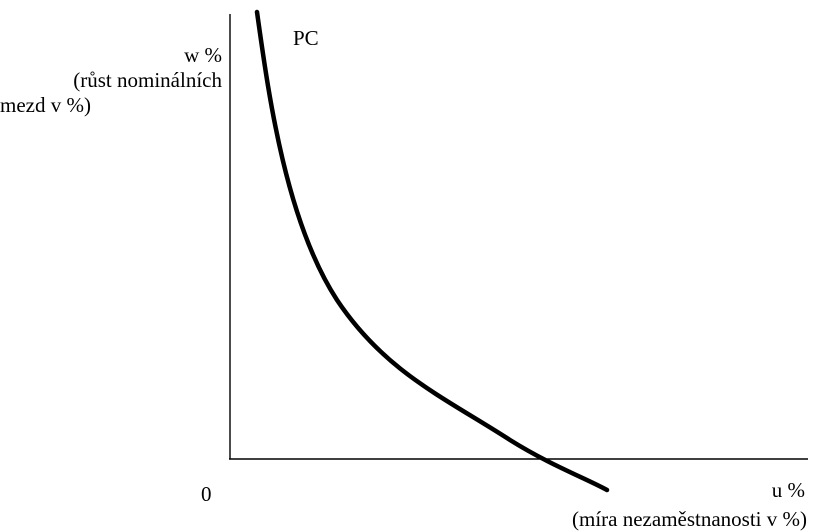 This screenshot has width=813, height=532. I want to click on y-axis-label: w % (růst nominálních mezd v %), so click(111, 80).